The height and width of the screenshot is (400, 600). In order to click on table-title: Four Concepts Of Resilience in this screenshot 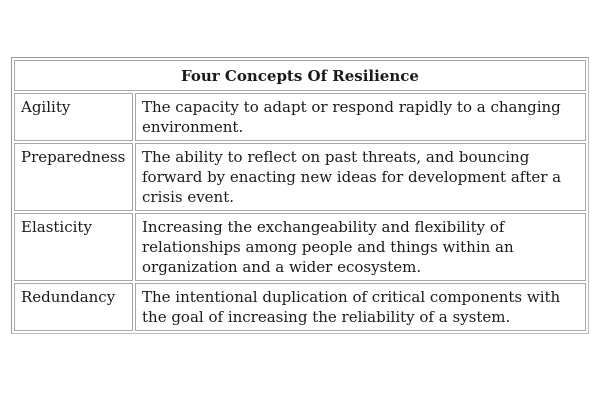, I will do `click(300, 75)`.